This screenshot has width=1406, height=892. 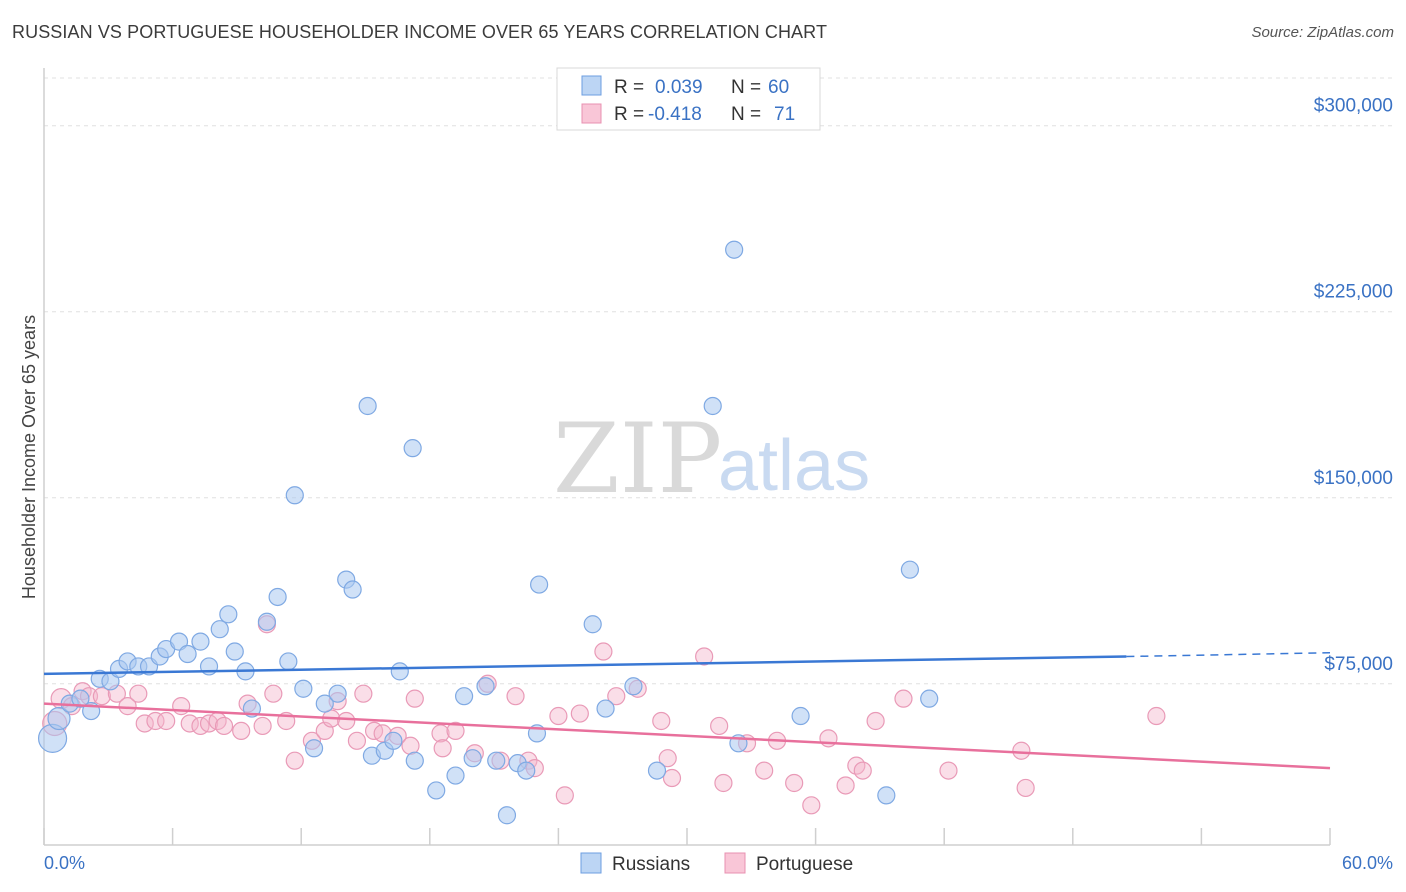 What do you see at coordinates (629, 114) in the screenshot?
I see `legend-r-label-portuguese: R =` at bounding box center [629, 114].